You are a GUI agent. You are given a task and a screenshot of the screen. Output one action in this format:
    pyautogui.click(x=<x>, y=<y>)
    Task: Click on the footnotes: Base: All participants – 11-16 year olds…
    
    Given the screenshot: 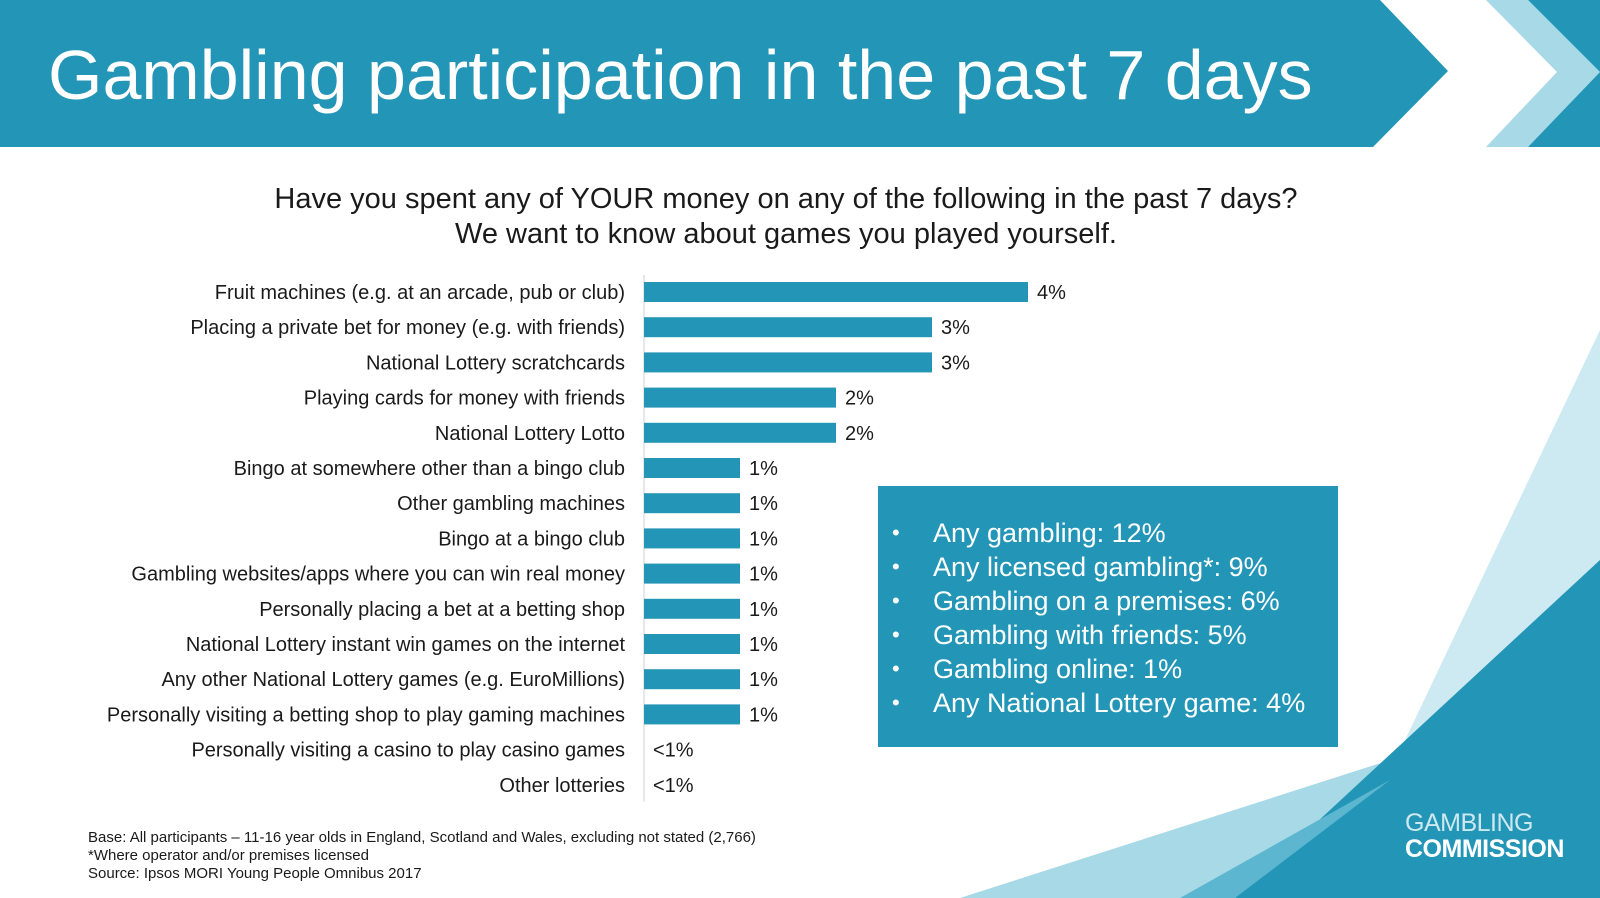 What is the action you would take?
    pyautogui.click(x=422, y=856)
    